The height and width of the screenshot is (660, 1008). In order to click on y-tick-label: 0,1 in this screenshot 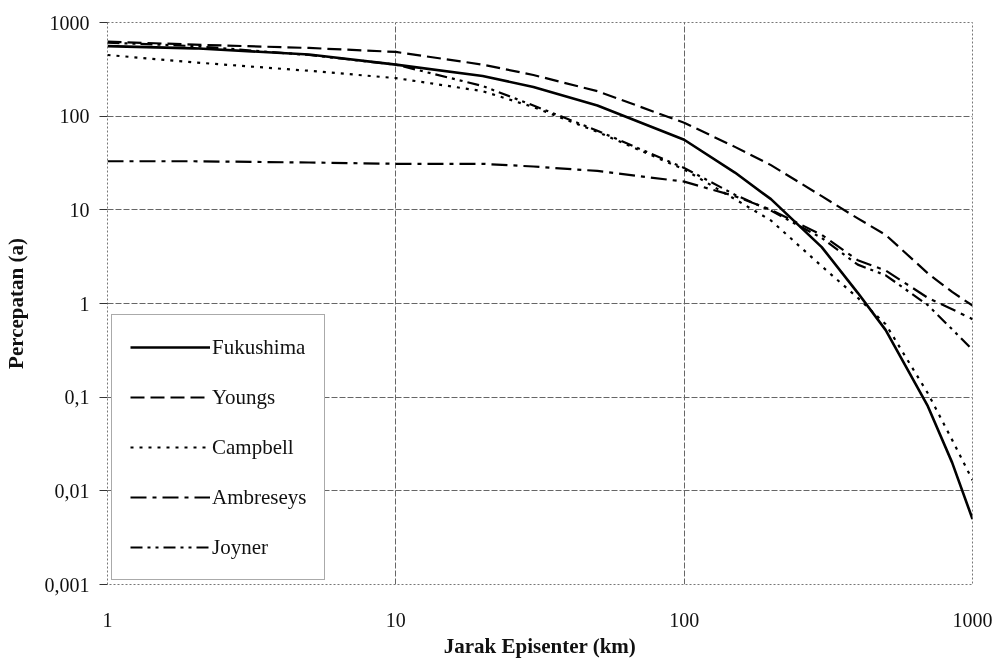, I will do `click(77, 397)`.